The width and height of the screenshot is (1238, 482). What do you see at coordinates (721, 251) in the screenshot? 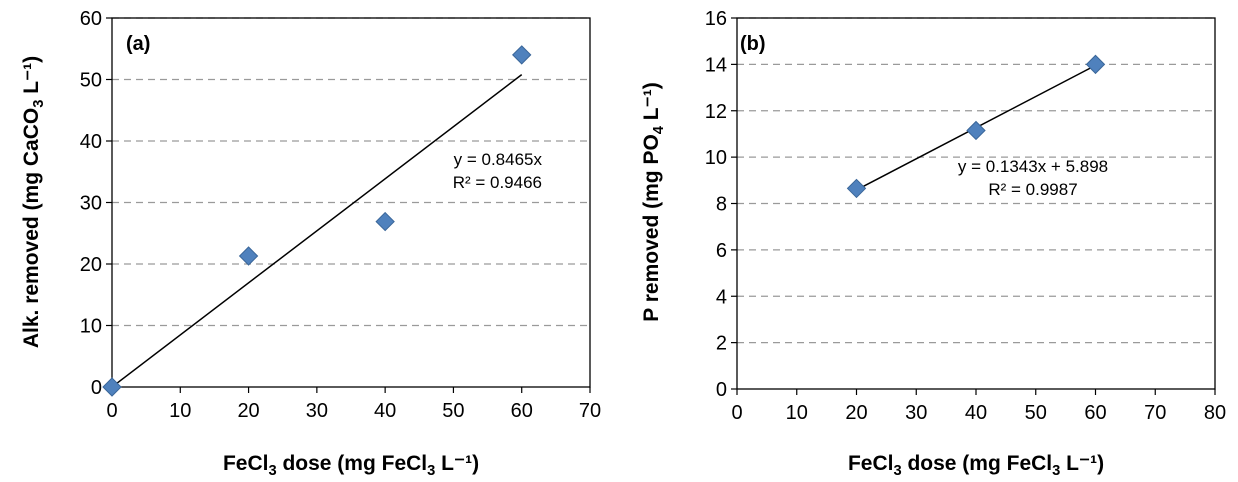
I see `y-tick-label: 6` at bounding box center [721, 251].